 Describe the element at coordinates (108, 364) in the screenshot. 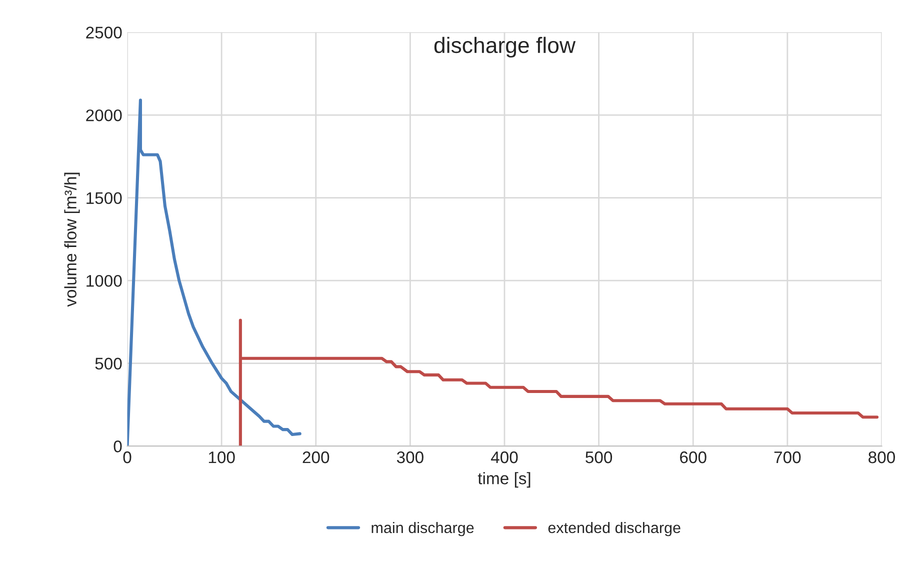

I see `y-tick-label: 500` at that location.